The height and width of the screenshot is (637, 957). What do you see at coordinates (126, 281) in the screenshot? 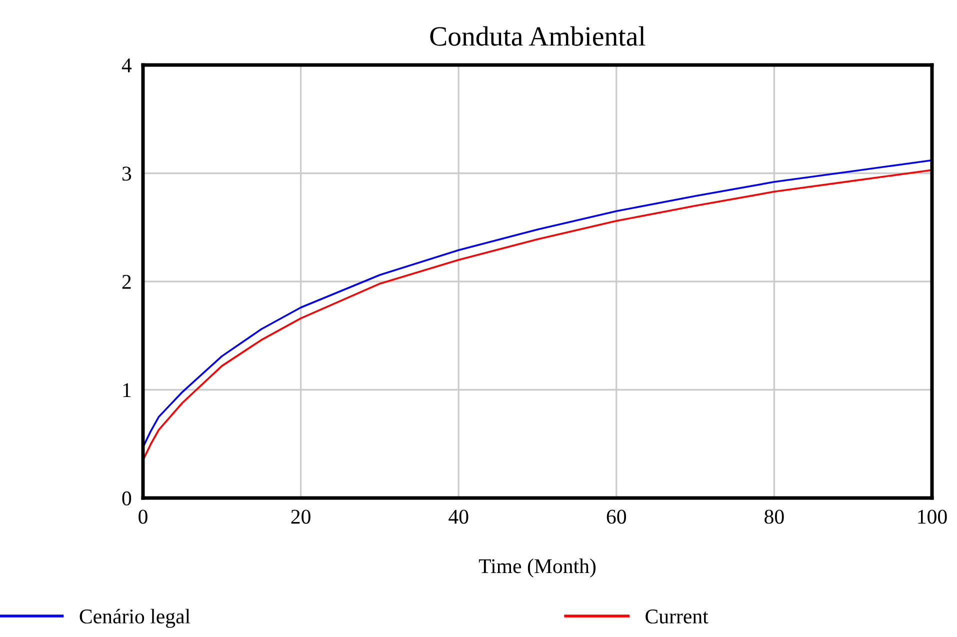
I see `y-tick-label: 2` at bounding box center [126, 281].